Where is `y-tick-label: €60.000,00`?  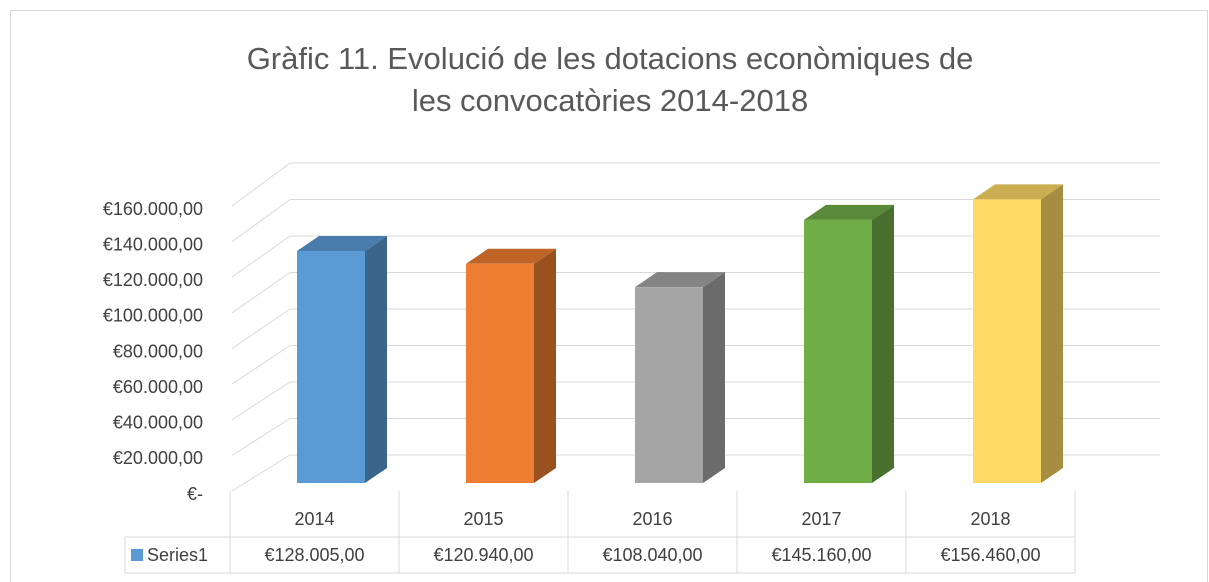 y-tick-label: €60.000,00 is located at coordinates (158, 387).